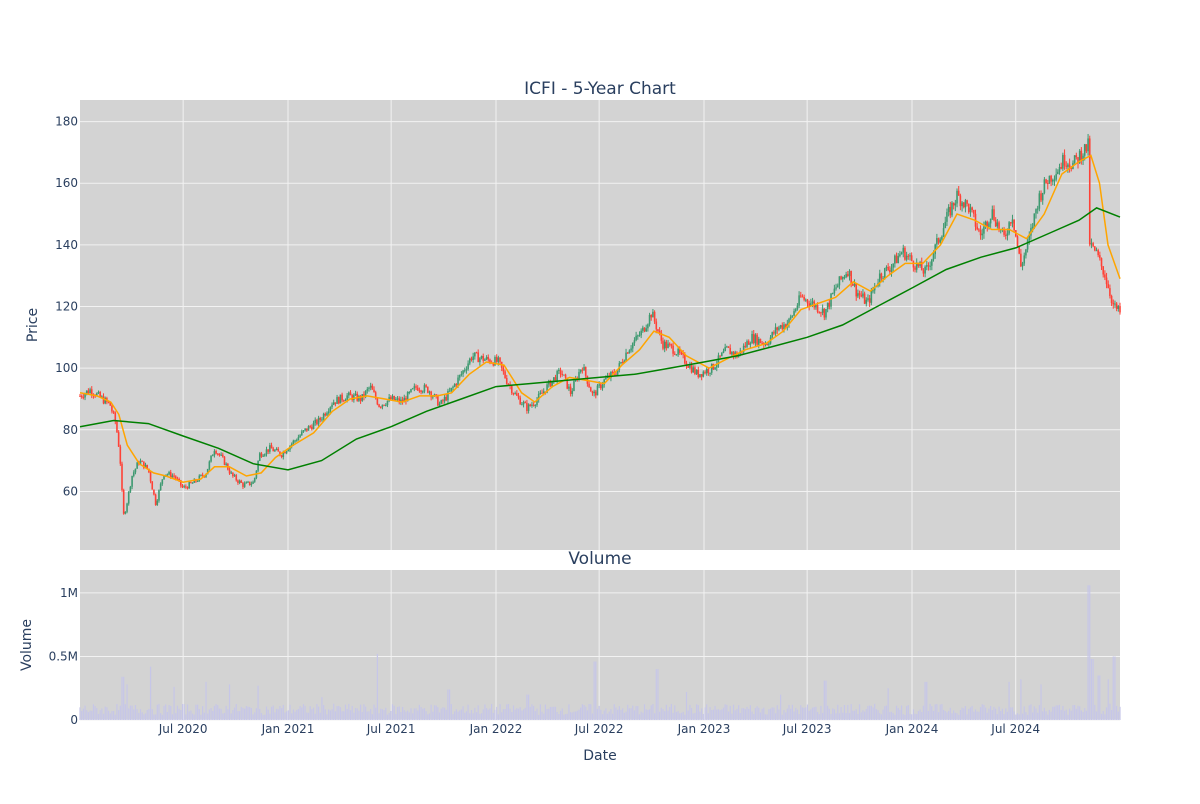 This screenshot has width=1200, height=804. What do you see at coordinates (600, 652) in the screenshot?
I see `volume-bars` at bounding box center [600, 652].